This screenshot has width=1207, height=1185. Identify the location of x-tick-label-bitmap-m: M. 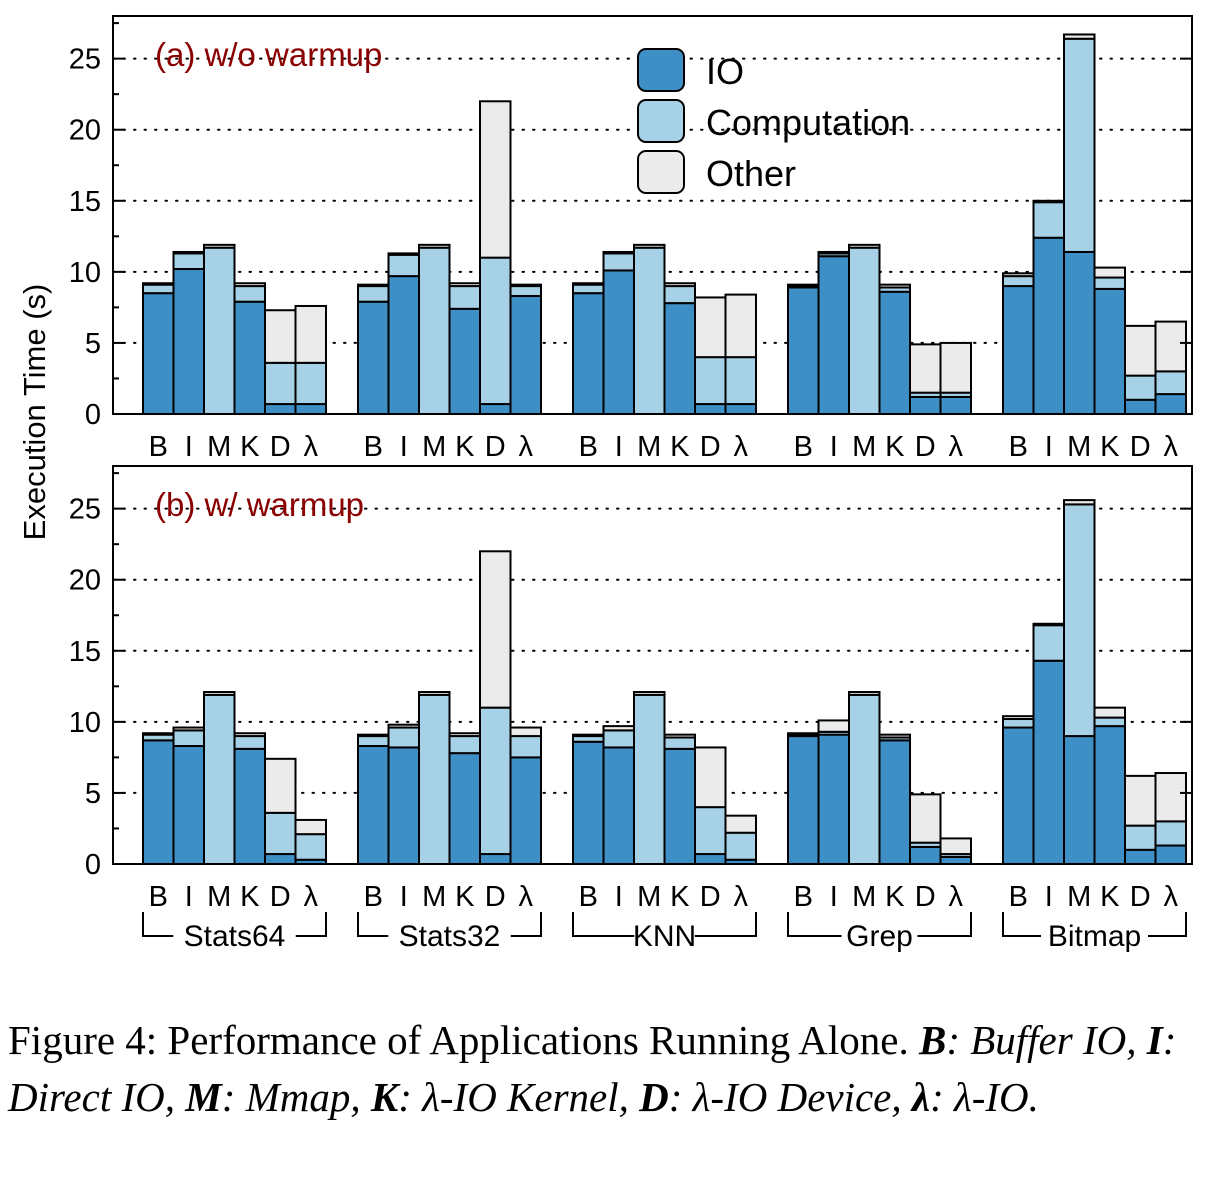
(1079, 447).